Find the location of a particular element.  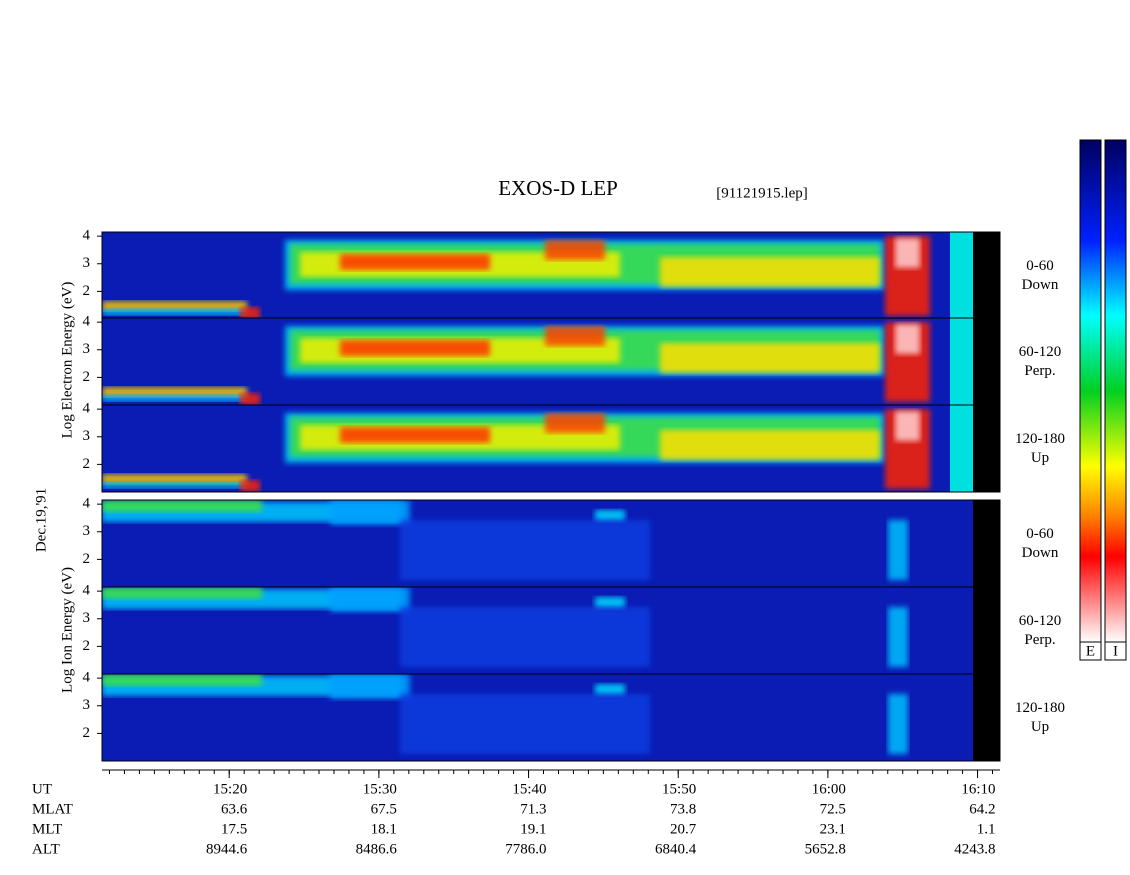

ephemeris-value: 17.5 is located at coordinates (234, 829).